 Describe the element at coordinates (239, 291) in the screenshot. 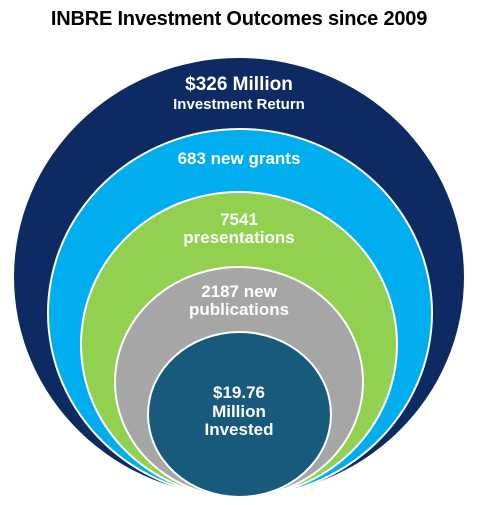

I see `publications-count: 2187 new` at that location.